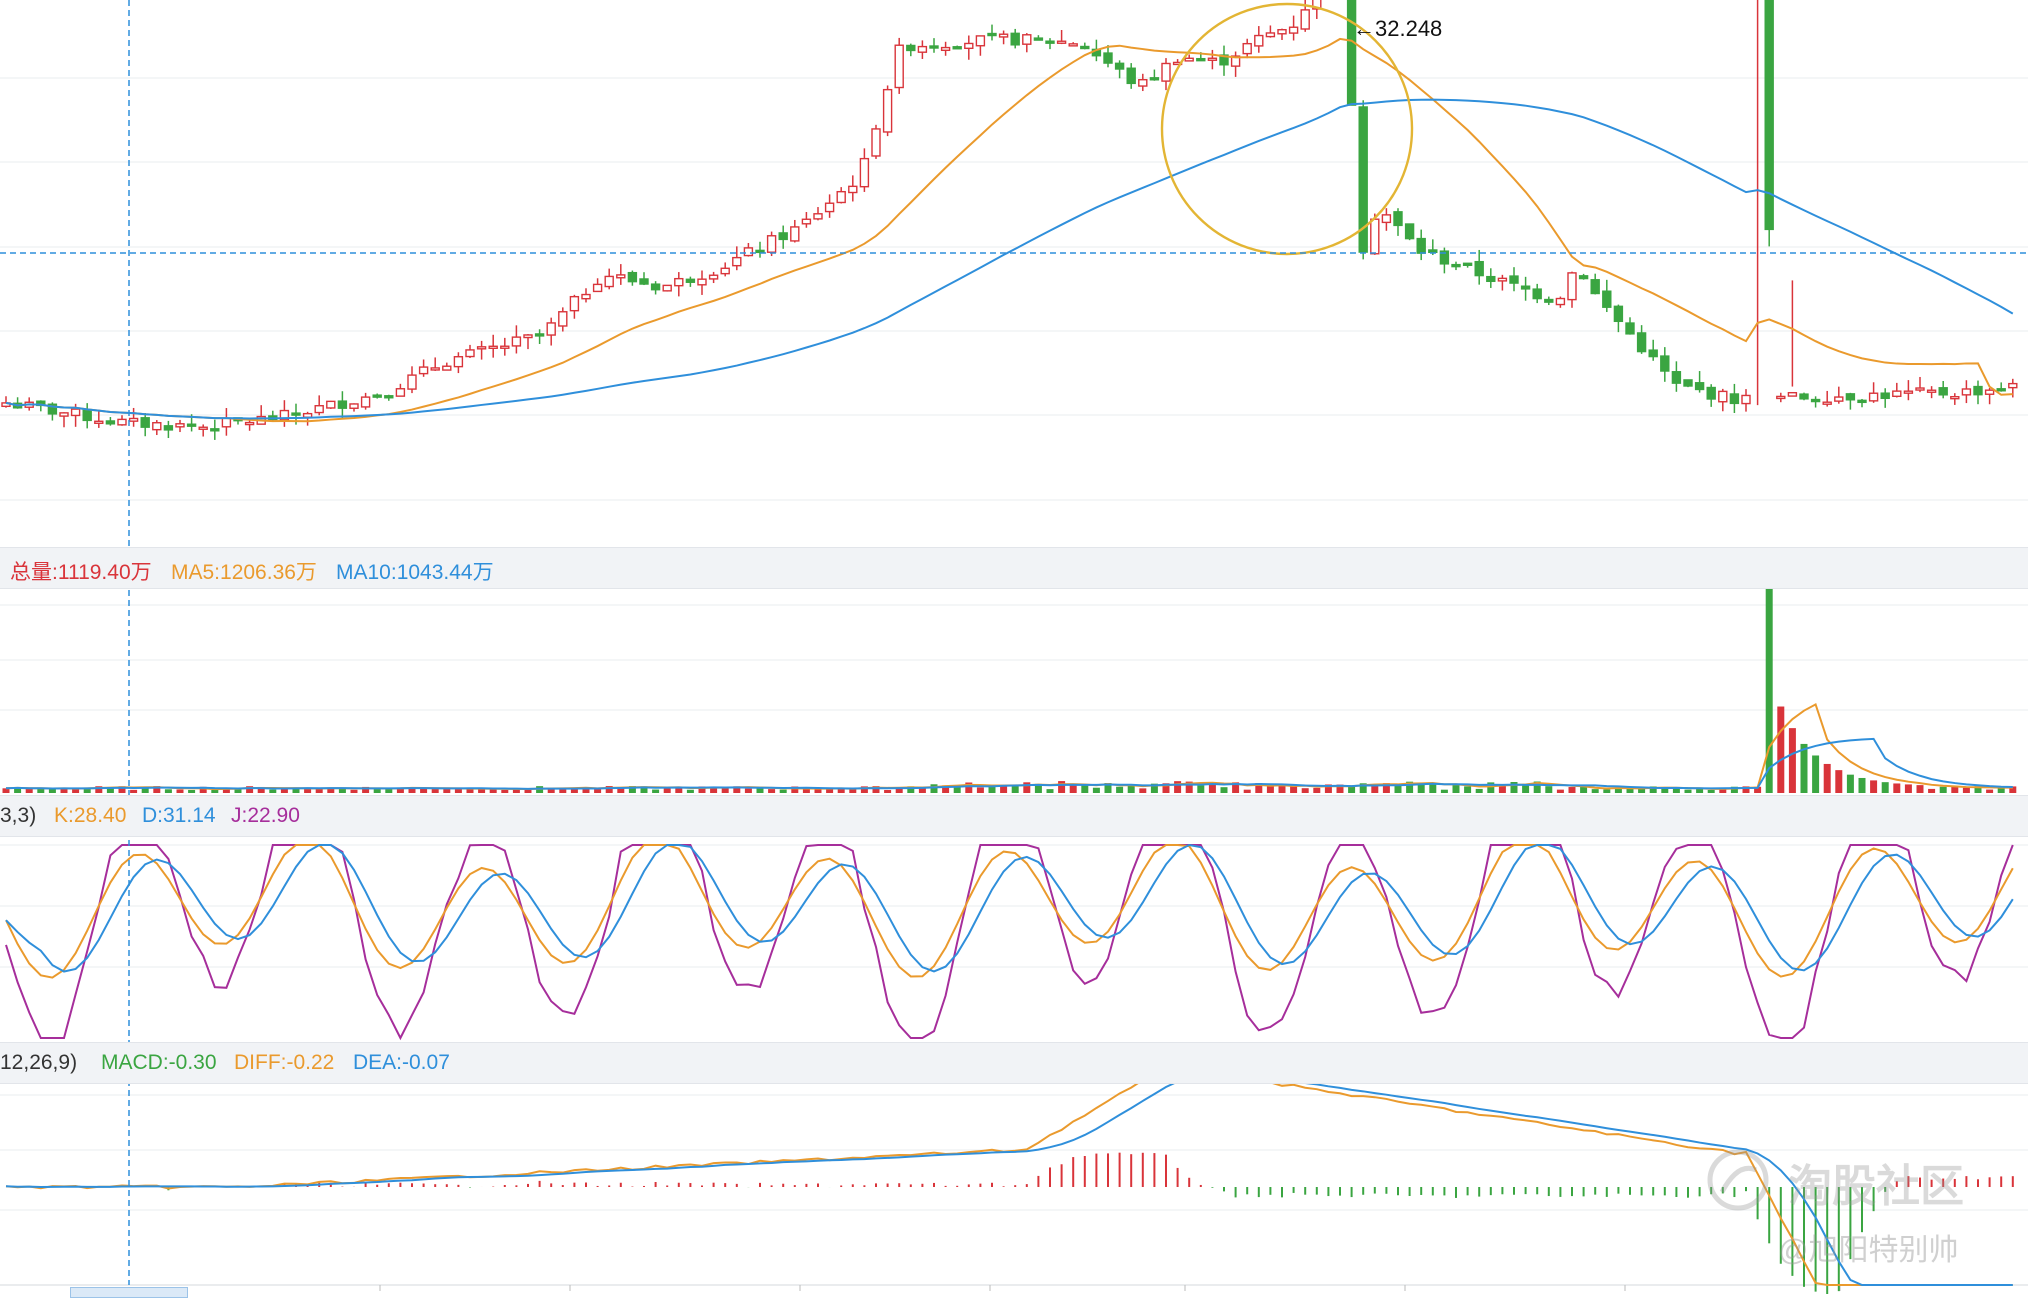 This screenshot has width=2028, height=1298. What do you see at coordinates (129, 1292) in the screenshot?
I see `time-scroll-thumb` at bounding box center [129, 1292].